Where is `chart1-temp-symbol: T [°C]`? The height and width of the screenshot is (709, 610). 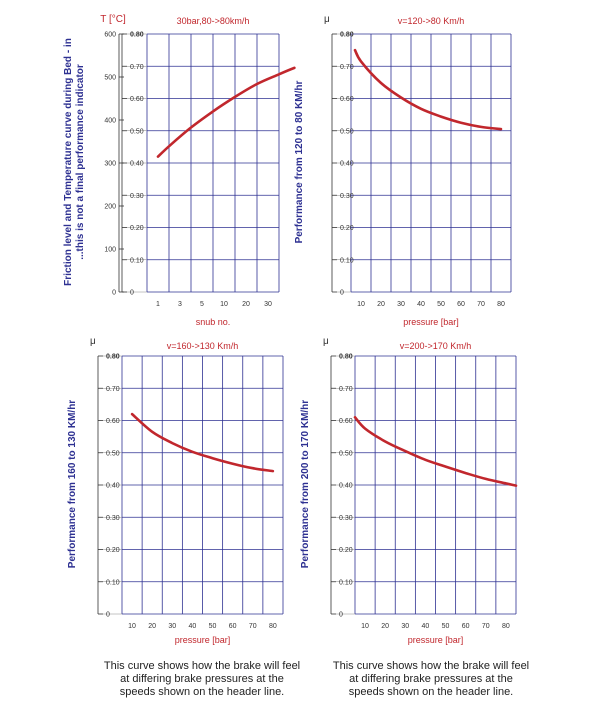
chart1-temp-symbol: T [°C] is located at coordinates (113, 19).